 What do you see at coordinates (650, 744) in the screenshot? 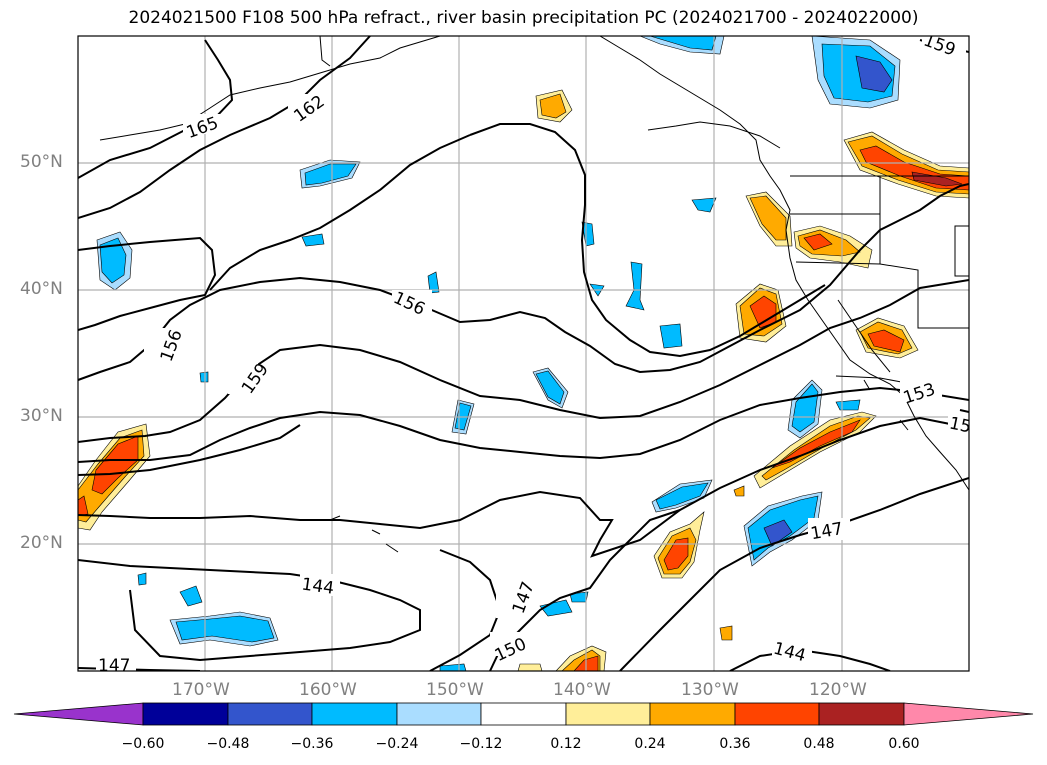
I see `colorbar-tick-label: 0.24` at bounding box center [650, 744].